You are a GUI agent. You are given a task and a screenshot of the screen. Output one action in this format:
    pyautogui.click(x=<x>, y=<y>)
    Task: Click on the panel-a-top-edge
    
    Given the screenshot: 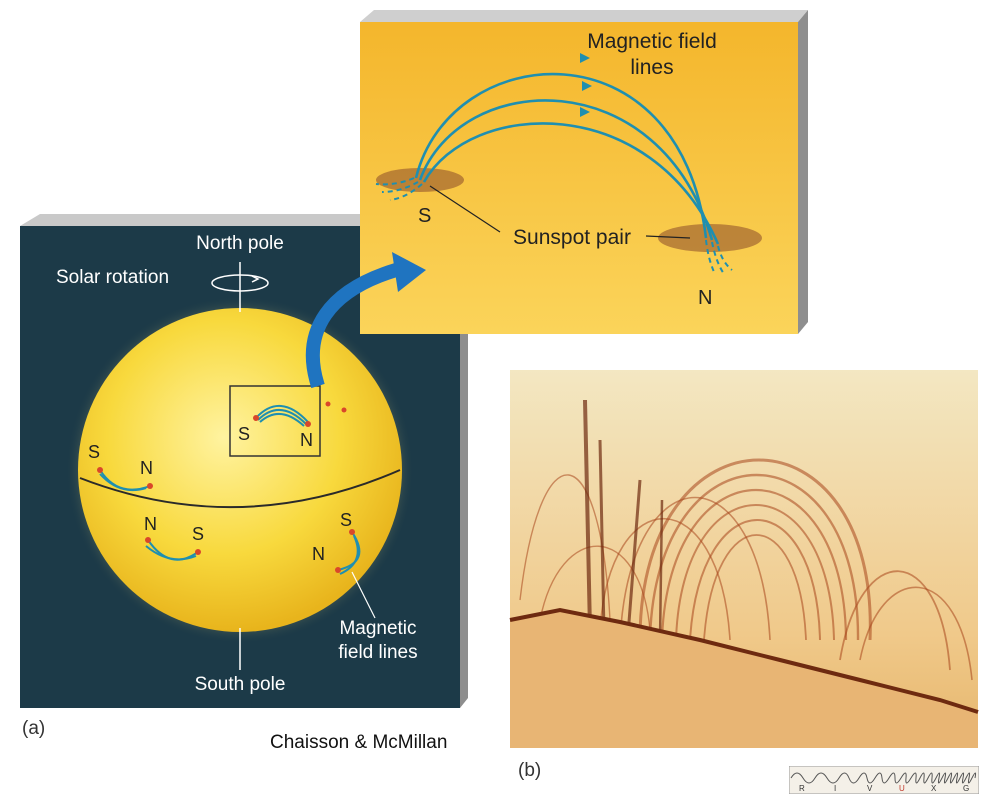 What is the action you would take?
    pyautogui.click(x=244, y=220)
    